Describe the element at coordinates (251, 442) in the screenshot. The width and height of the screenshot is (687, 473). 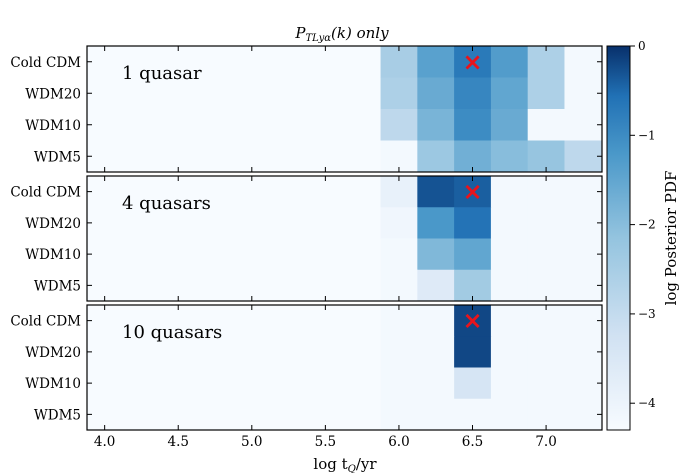
I see `x-tick-label: 5.0` at that location.